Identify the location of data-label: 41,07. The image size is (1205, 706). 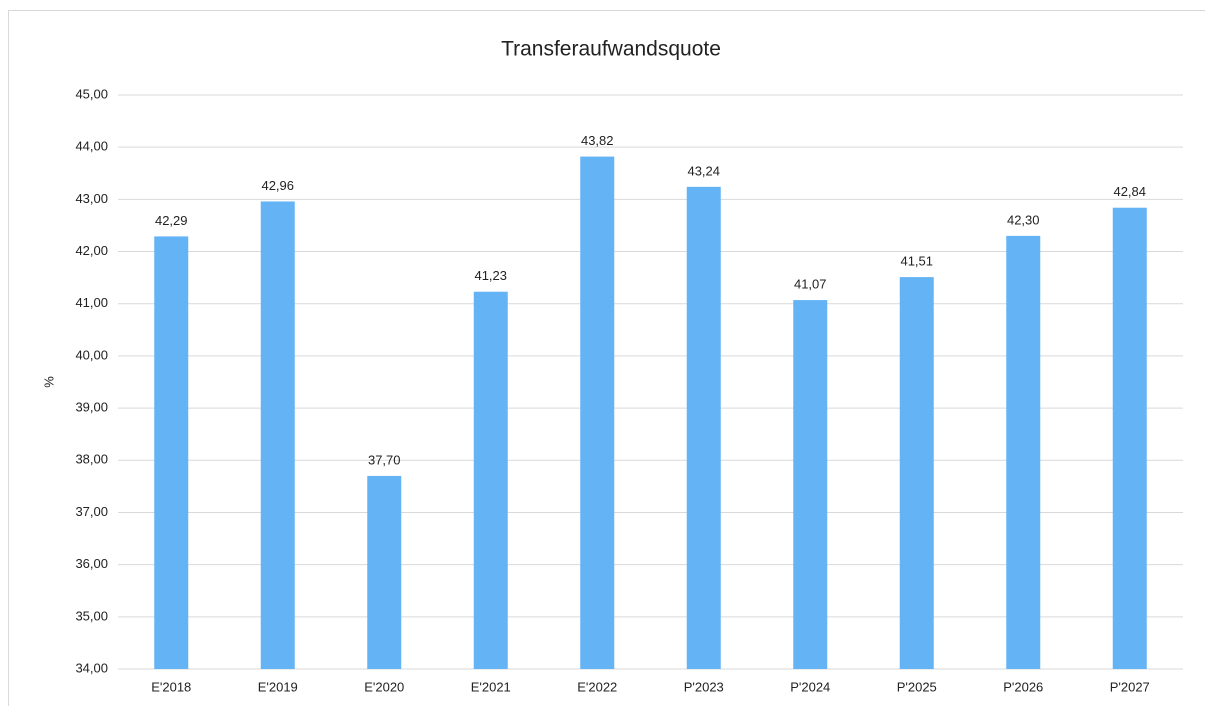
(810, 284).